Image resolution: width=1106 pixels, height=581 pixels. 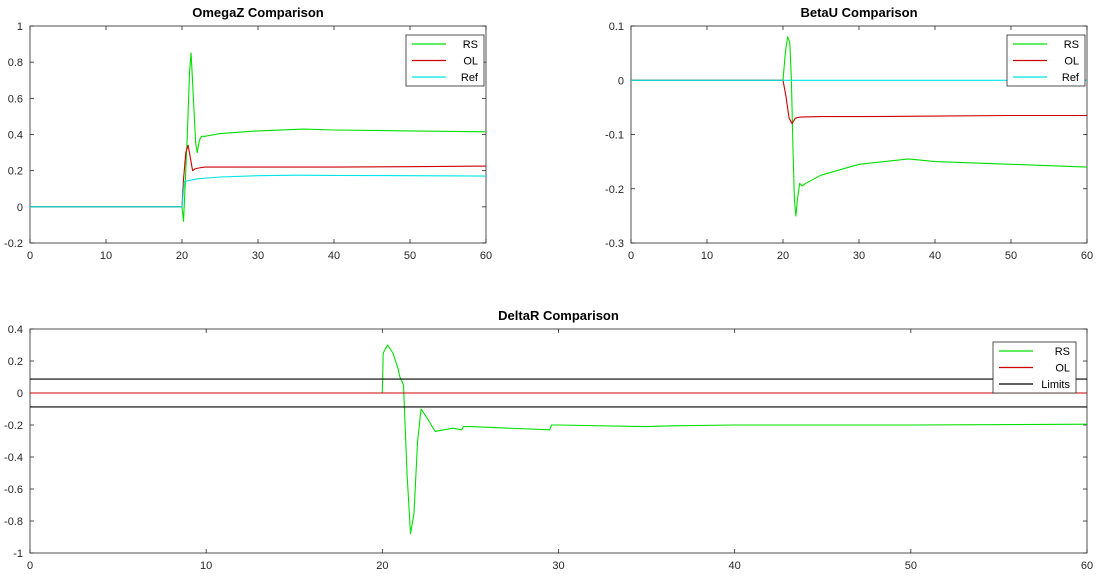 I want to click on legend-label: Limits, so click(x=1055, y=385).